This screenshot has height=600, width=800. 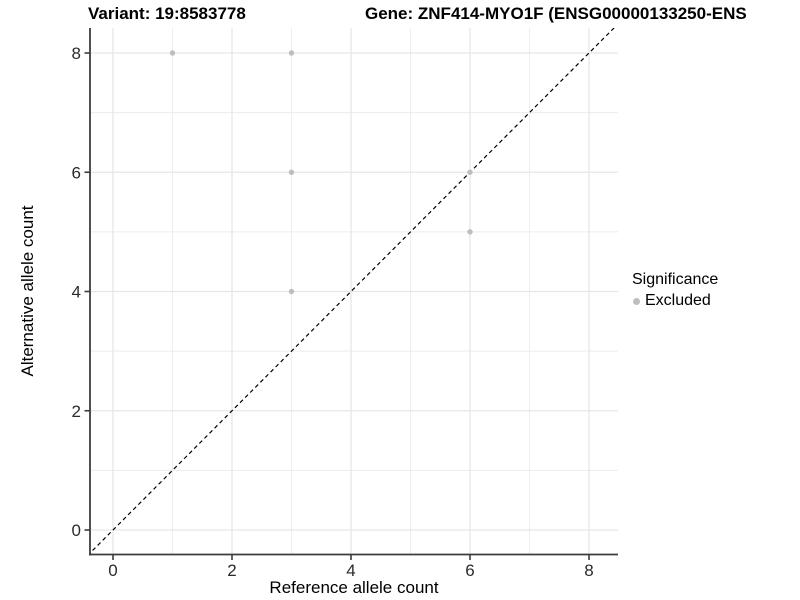 What do you see at coordinates (675, 290) in the screenshot?
I see `legend: Significance Excluded` at bounding box center [675, 290].